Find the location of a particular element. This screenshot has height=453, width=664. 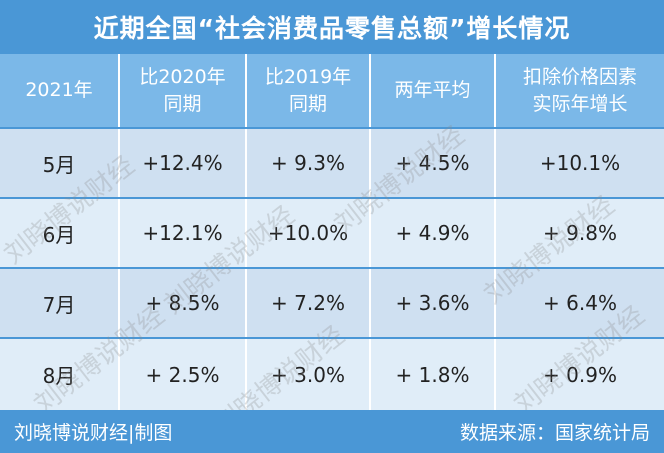

table-cell: 7月 is located at coordinates (60, 303).